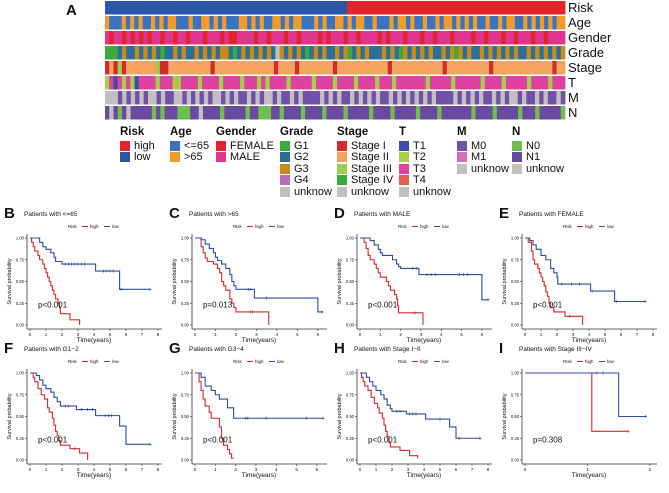 This screenshot has height=493, width=669. Describe the element at coordinates (425, 146) in the screenshot. I see `legend-item: T1` at that location.